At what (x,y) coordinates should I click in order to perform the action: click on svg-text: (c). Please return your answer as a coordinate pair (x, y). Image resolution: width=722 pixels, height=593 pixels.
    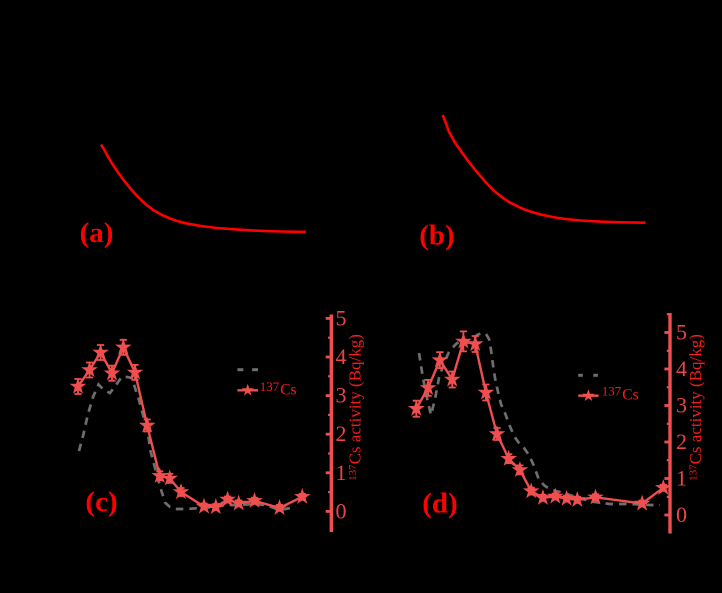
    Looking at the image, I should click on (101, 502).